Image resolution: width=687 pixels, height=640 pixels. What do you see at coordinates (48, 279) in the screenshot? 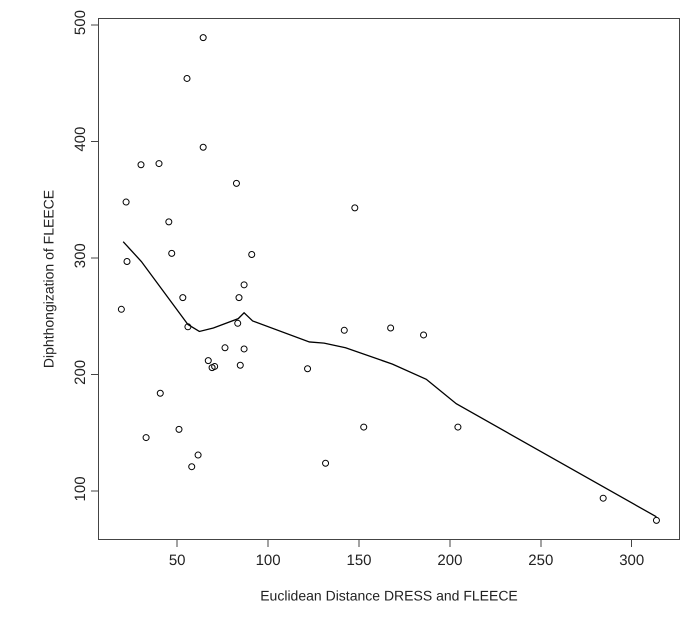
I see `y-axis-title: Diphthongization of FLEECE` at bounding box center [48, 279].